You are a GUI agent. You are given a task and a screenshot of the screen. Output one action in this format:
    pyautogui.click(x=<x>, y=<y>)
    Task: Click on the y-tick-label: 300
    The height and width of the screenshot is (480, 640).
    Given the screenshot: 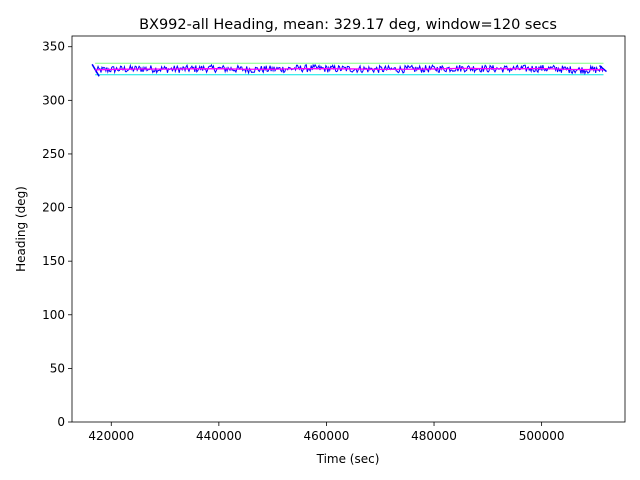 What is the action you would take?
    pyautogui.click(x=53, y=100)
    